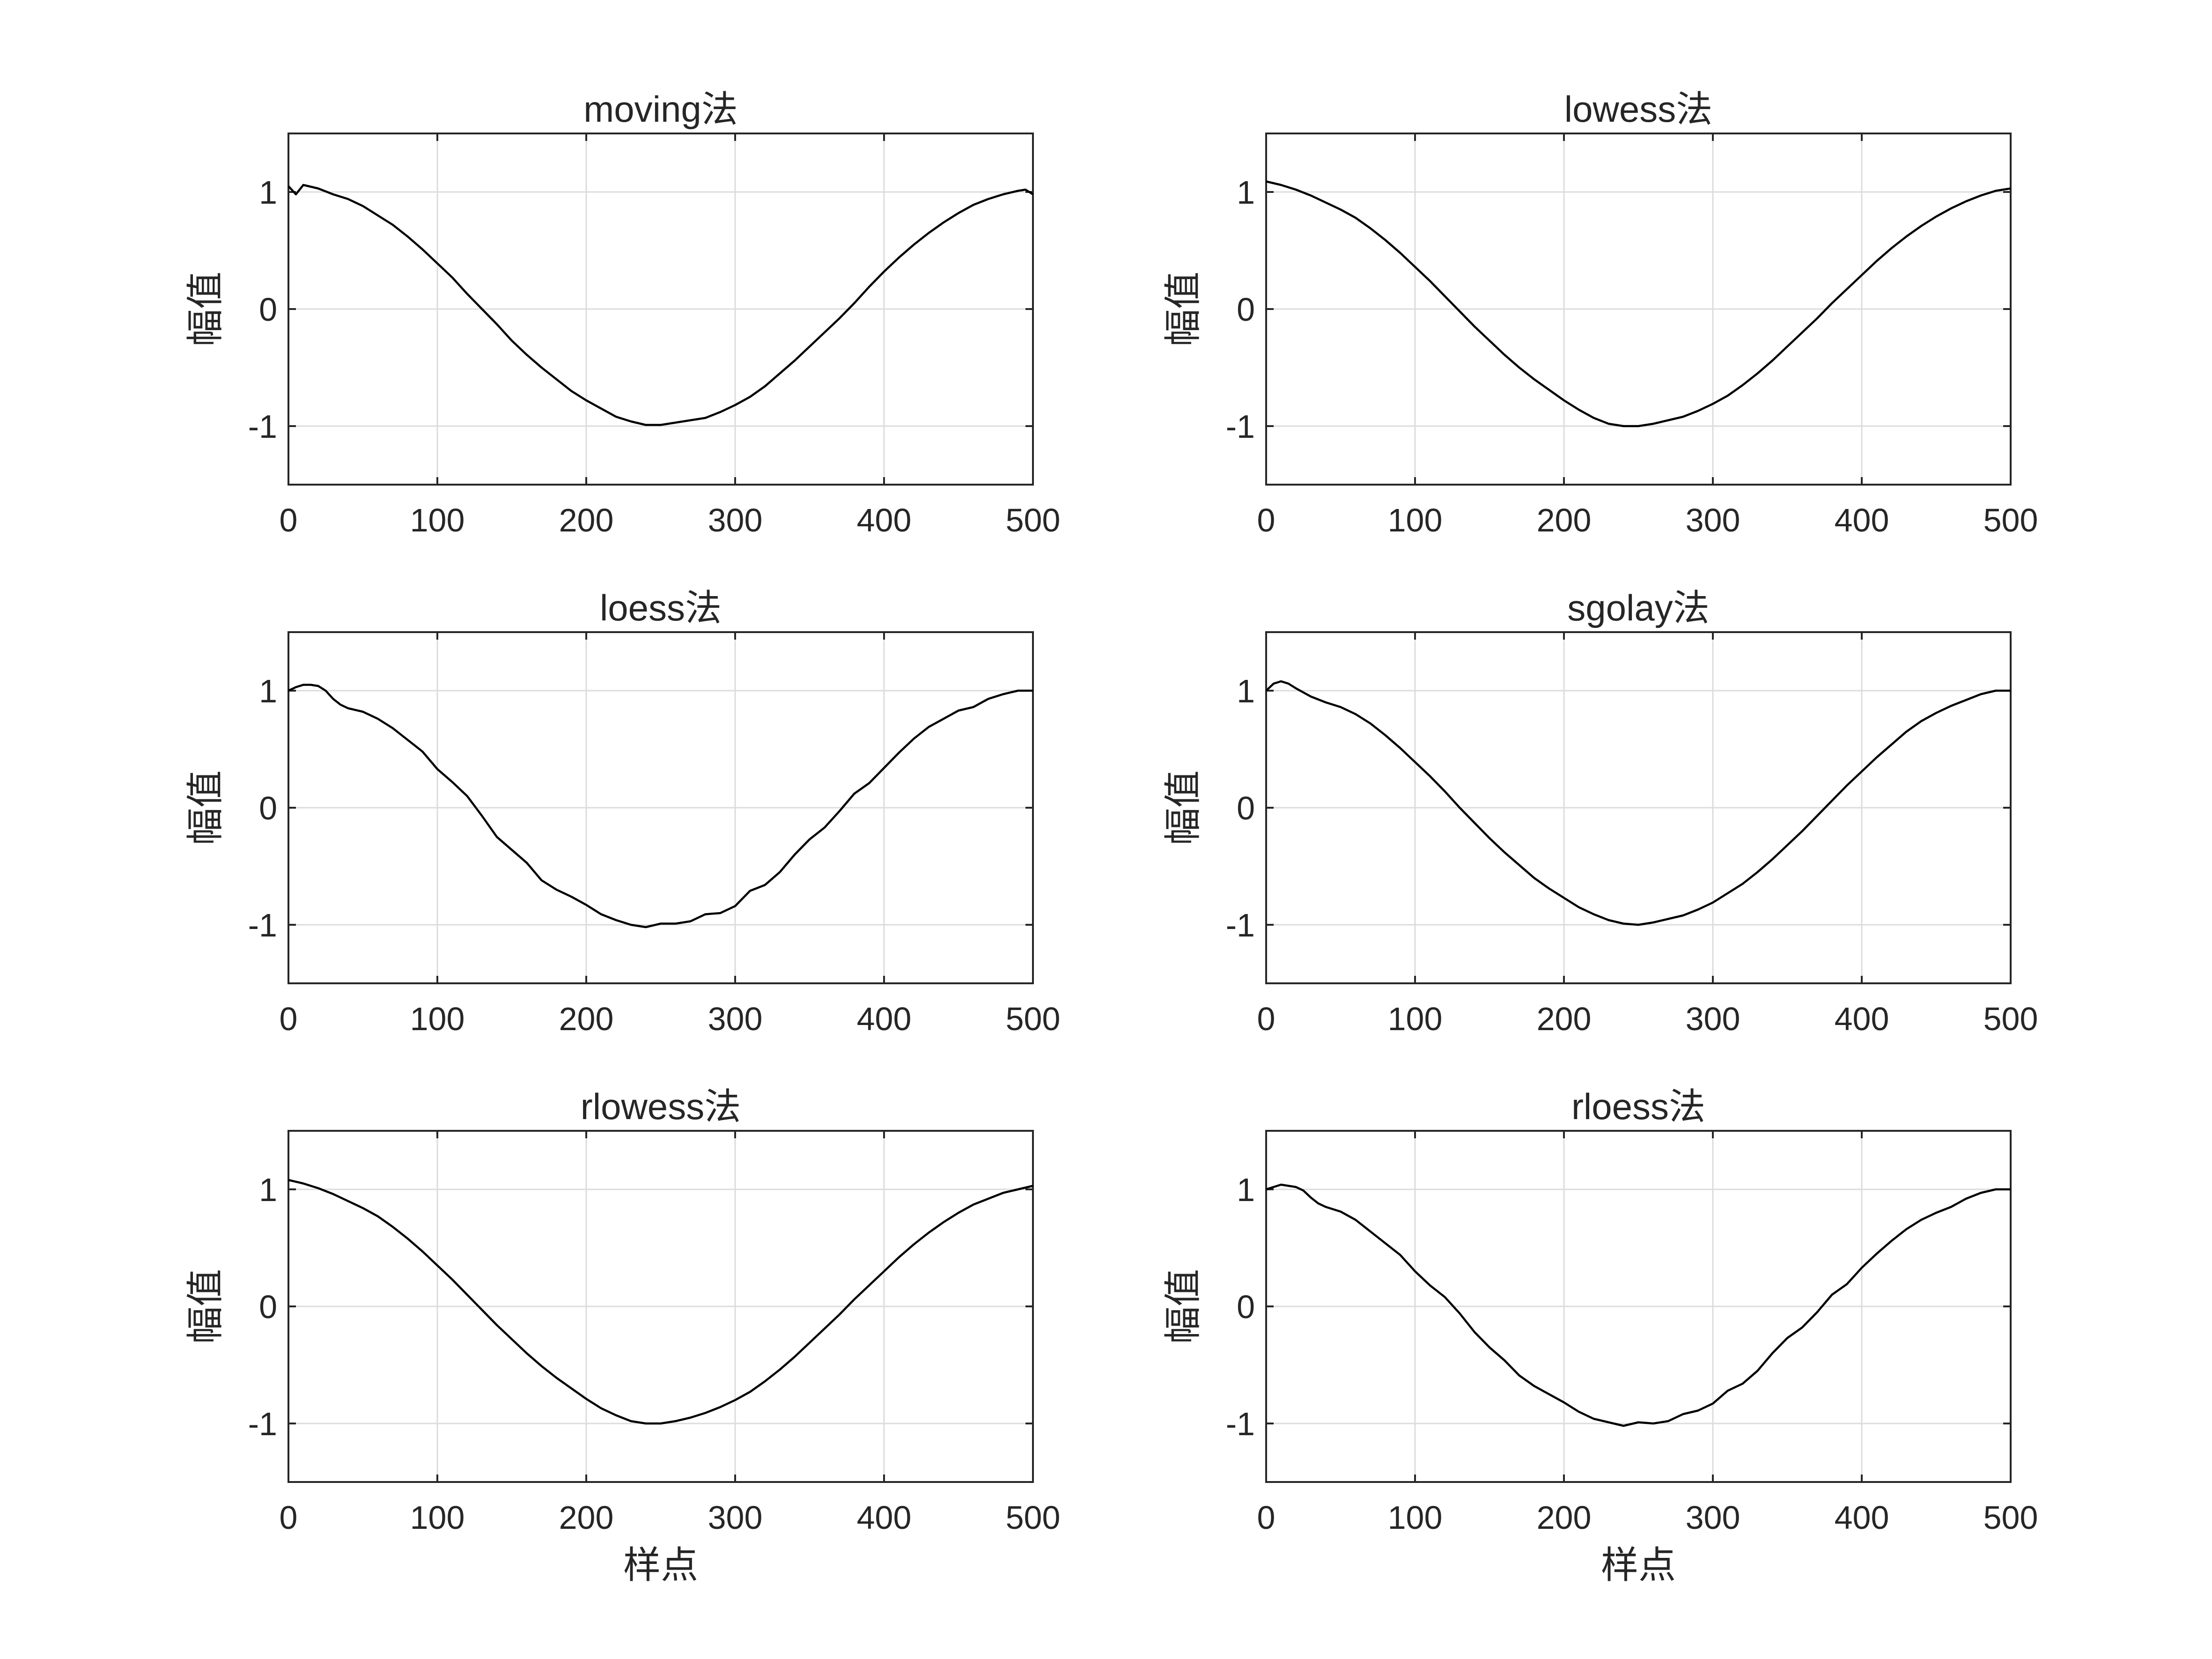 This screenshot has width=2212, height=1659. Describe the element at coordinates (661, 1106) in the screenshot. I see `subplot-title: rlowess法` at that location.